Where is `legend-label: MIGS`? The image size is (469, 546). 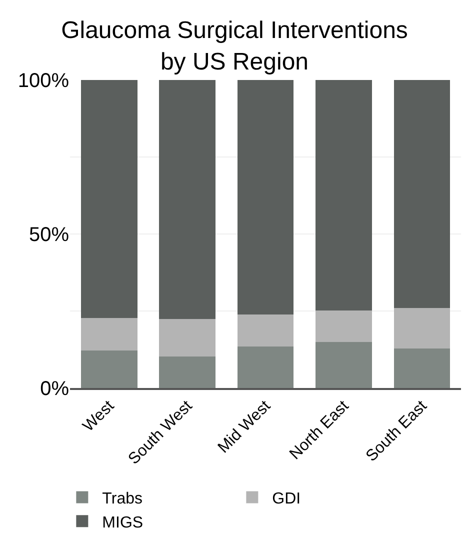
legend-label: MIGS is located at coordinates (123, 523).